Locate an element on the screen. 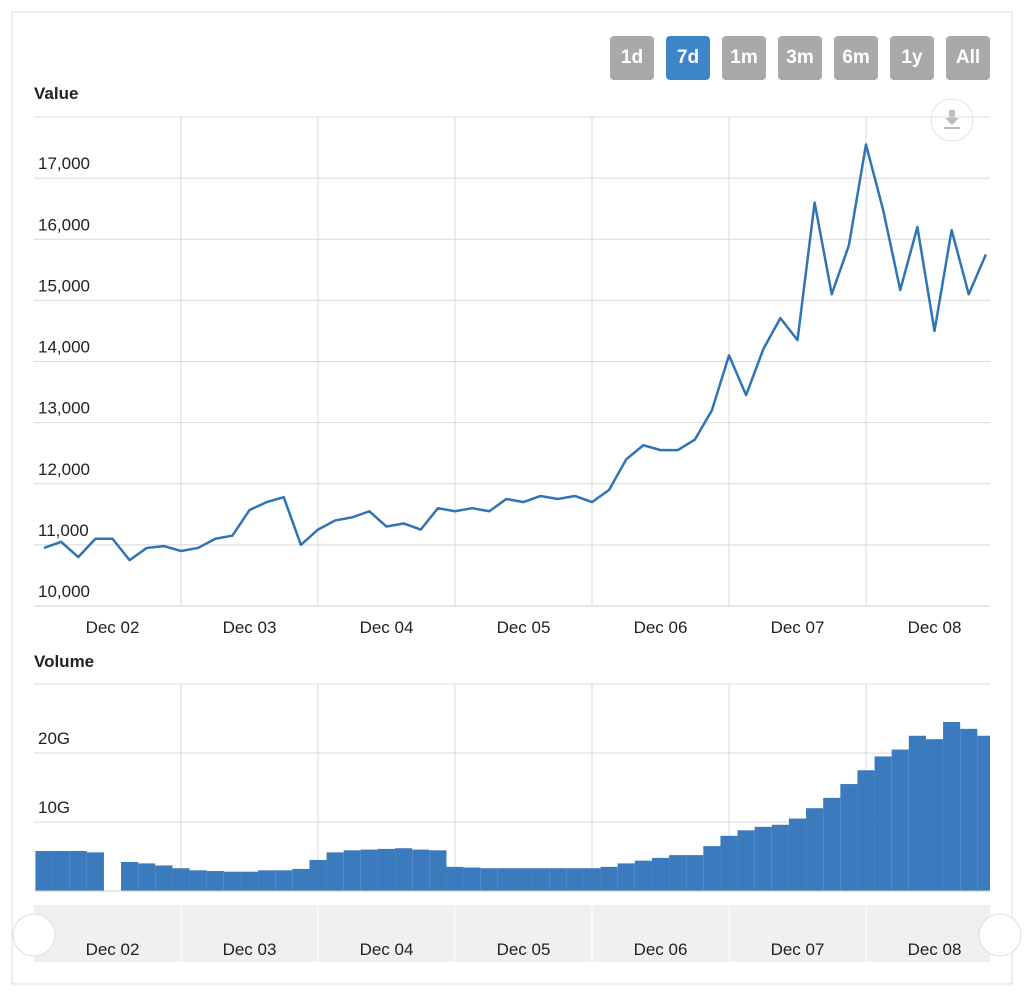 The image size is (1024, 995). y-tick-label: 20G is located at coordinates (54, 738).